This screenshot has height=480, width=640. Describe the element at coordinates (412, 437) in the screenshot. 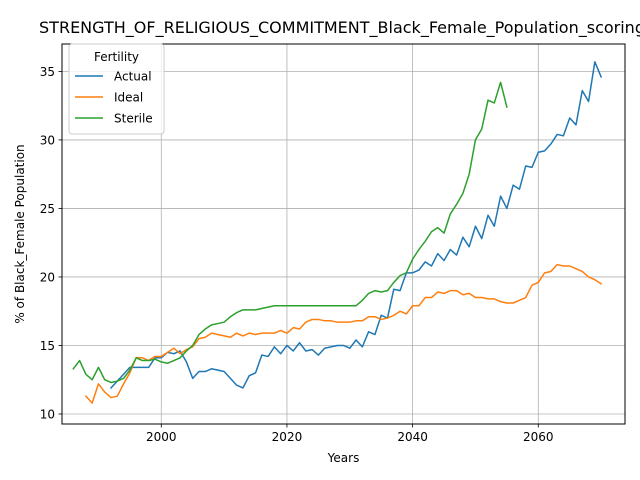

I see `x-tick-label: 2040` at that location.